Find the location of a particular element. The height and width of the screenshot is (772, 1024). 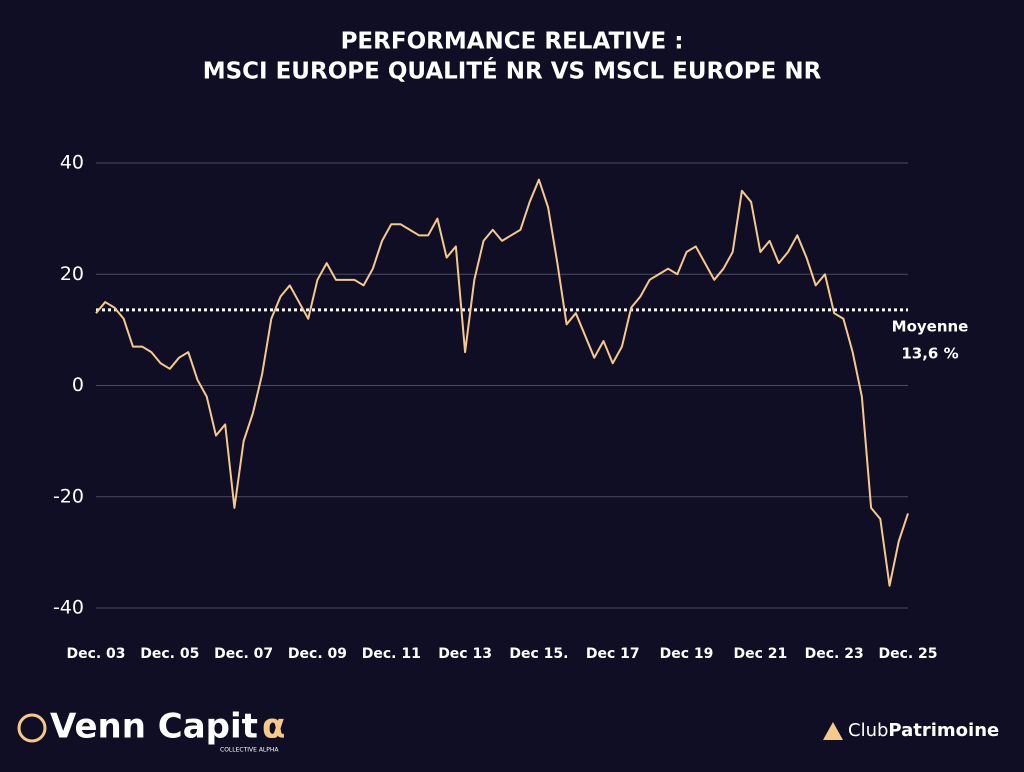

mean-label: 13,6 % is located at coordinates (929, 354).